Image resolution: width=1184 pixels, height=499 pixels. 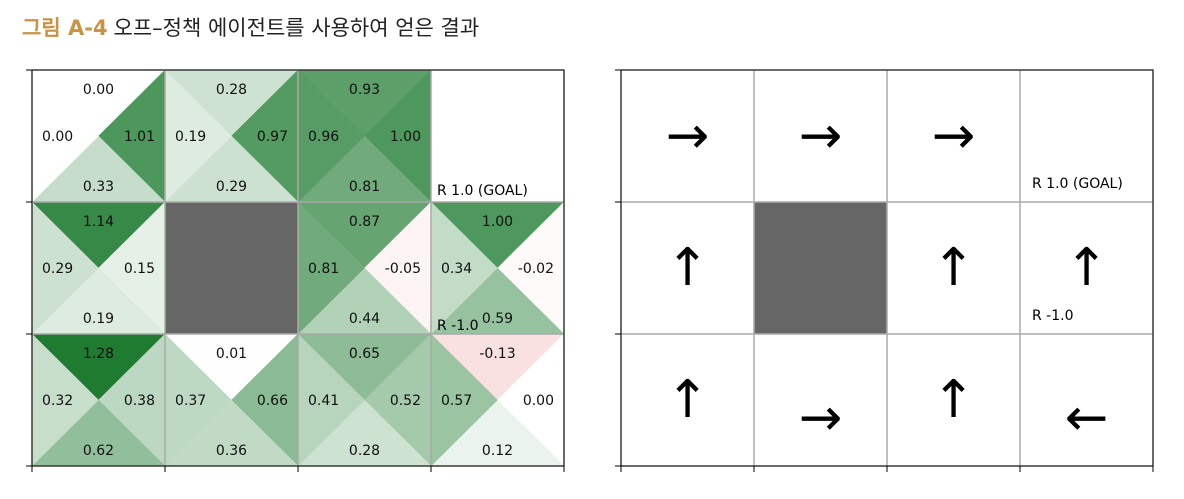 I want to click on policy-arrow-left: ←, so click(x=1087, y=418).